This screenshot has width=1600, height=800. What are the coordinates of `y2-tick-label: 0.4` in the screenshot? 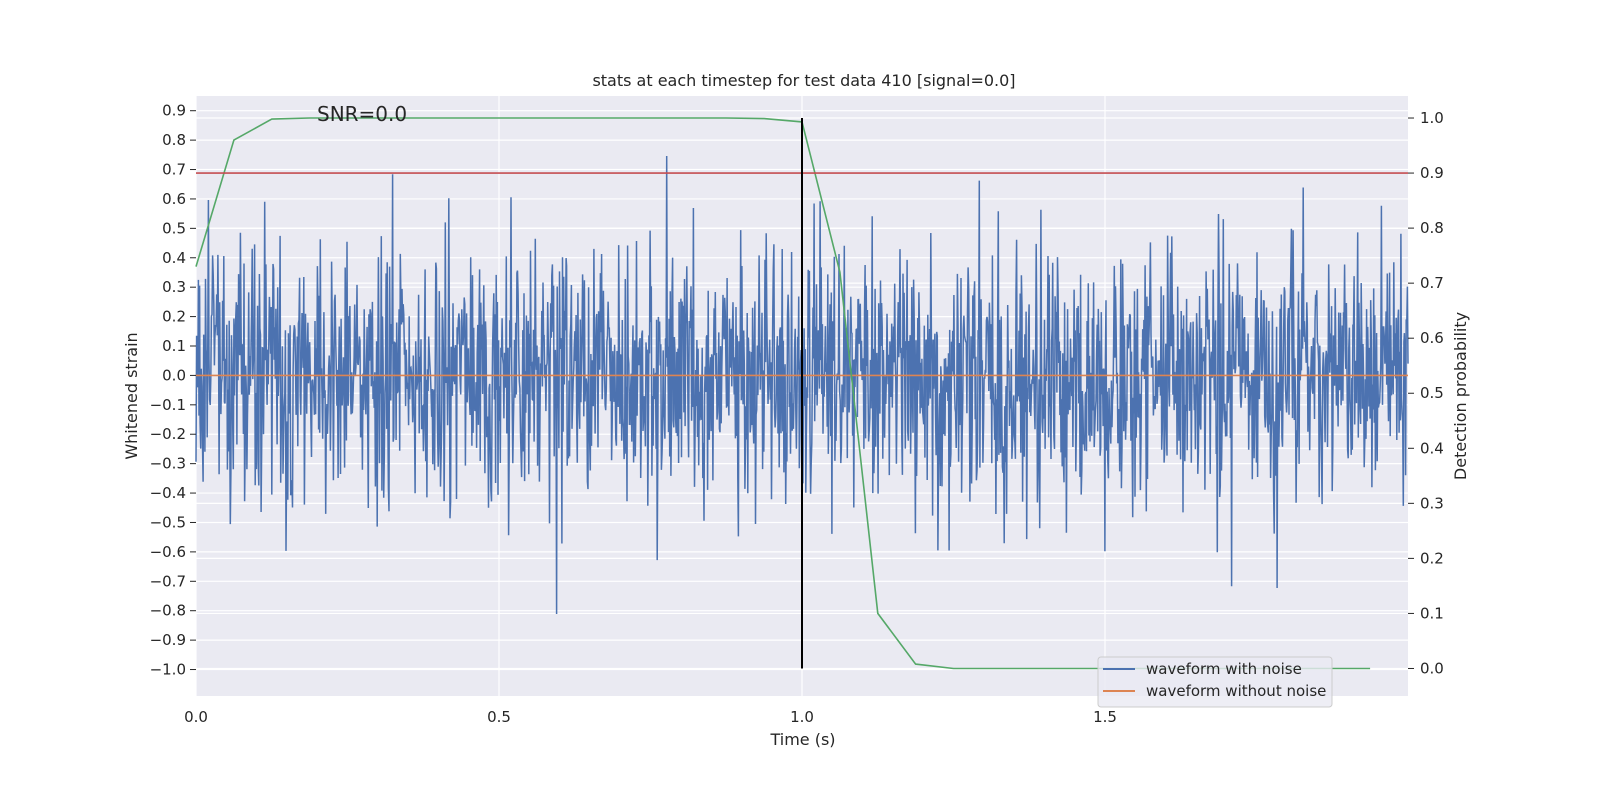 It's located at (1432, 448).